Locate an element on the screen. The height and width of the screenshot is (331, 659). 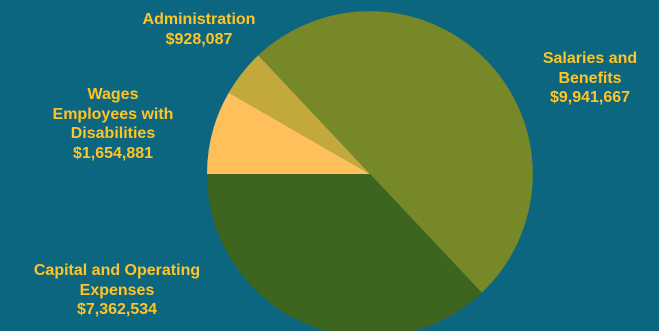
label-administration-line1: Administration is located at coordinates (199, 19).